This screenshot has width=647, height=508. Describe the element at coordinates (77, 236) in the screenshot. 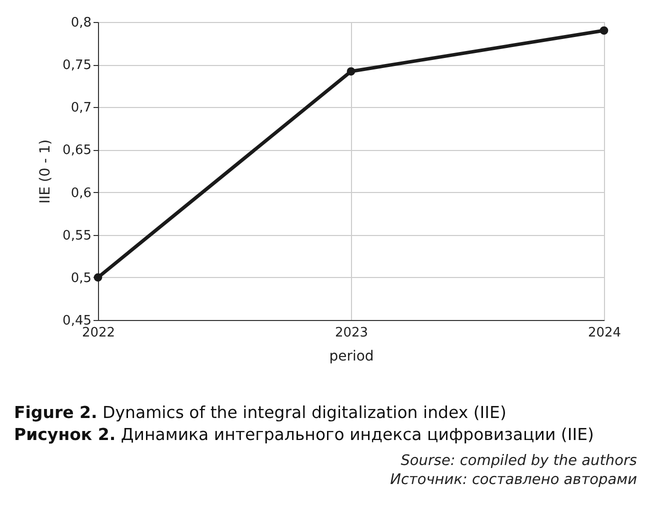

I see `y-tick-label: 0,55` at that location.